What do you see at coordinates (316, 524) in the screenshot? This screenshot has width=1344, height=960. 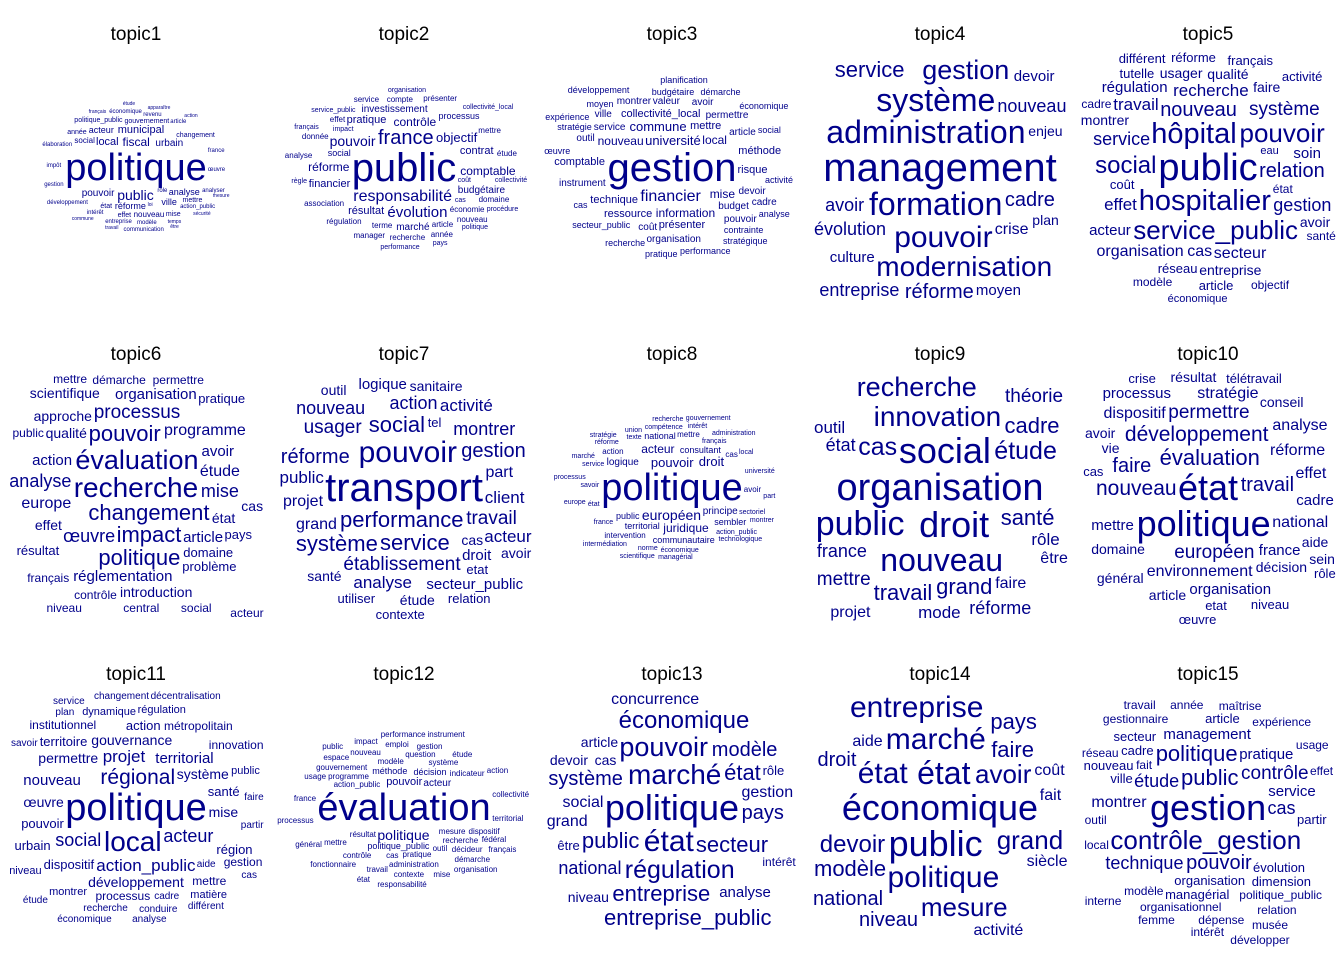 I see `cloud-word: grand` at bounding box center [316, 524].